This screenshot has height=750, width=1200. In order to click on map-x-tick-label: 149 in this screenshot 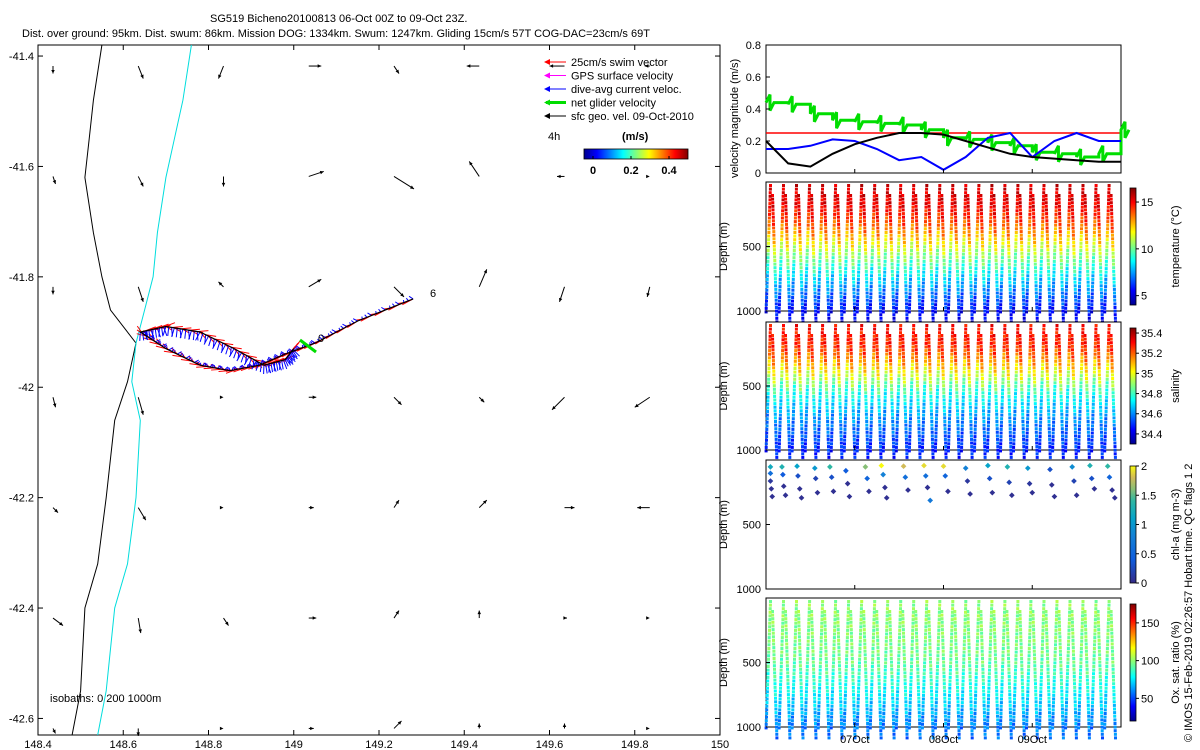, I will do `click(294, 744)`.